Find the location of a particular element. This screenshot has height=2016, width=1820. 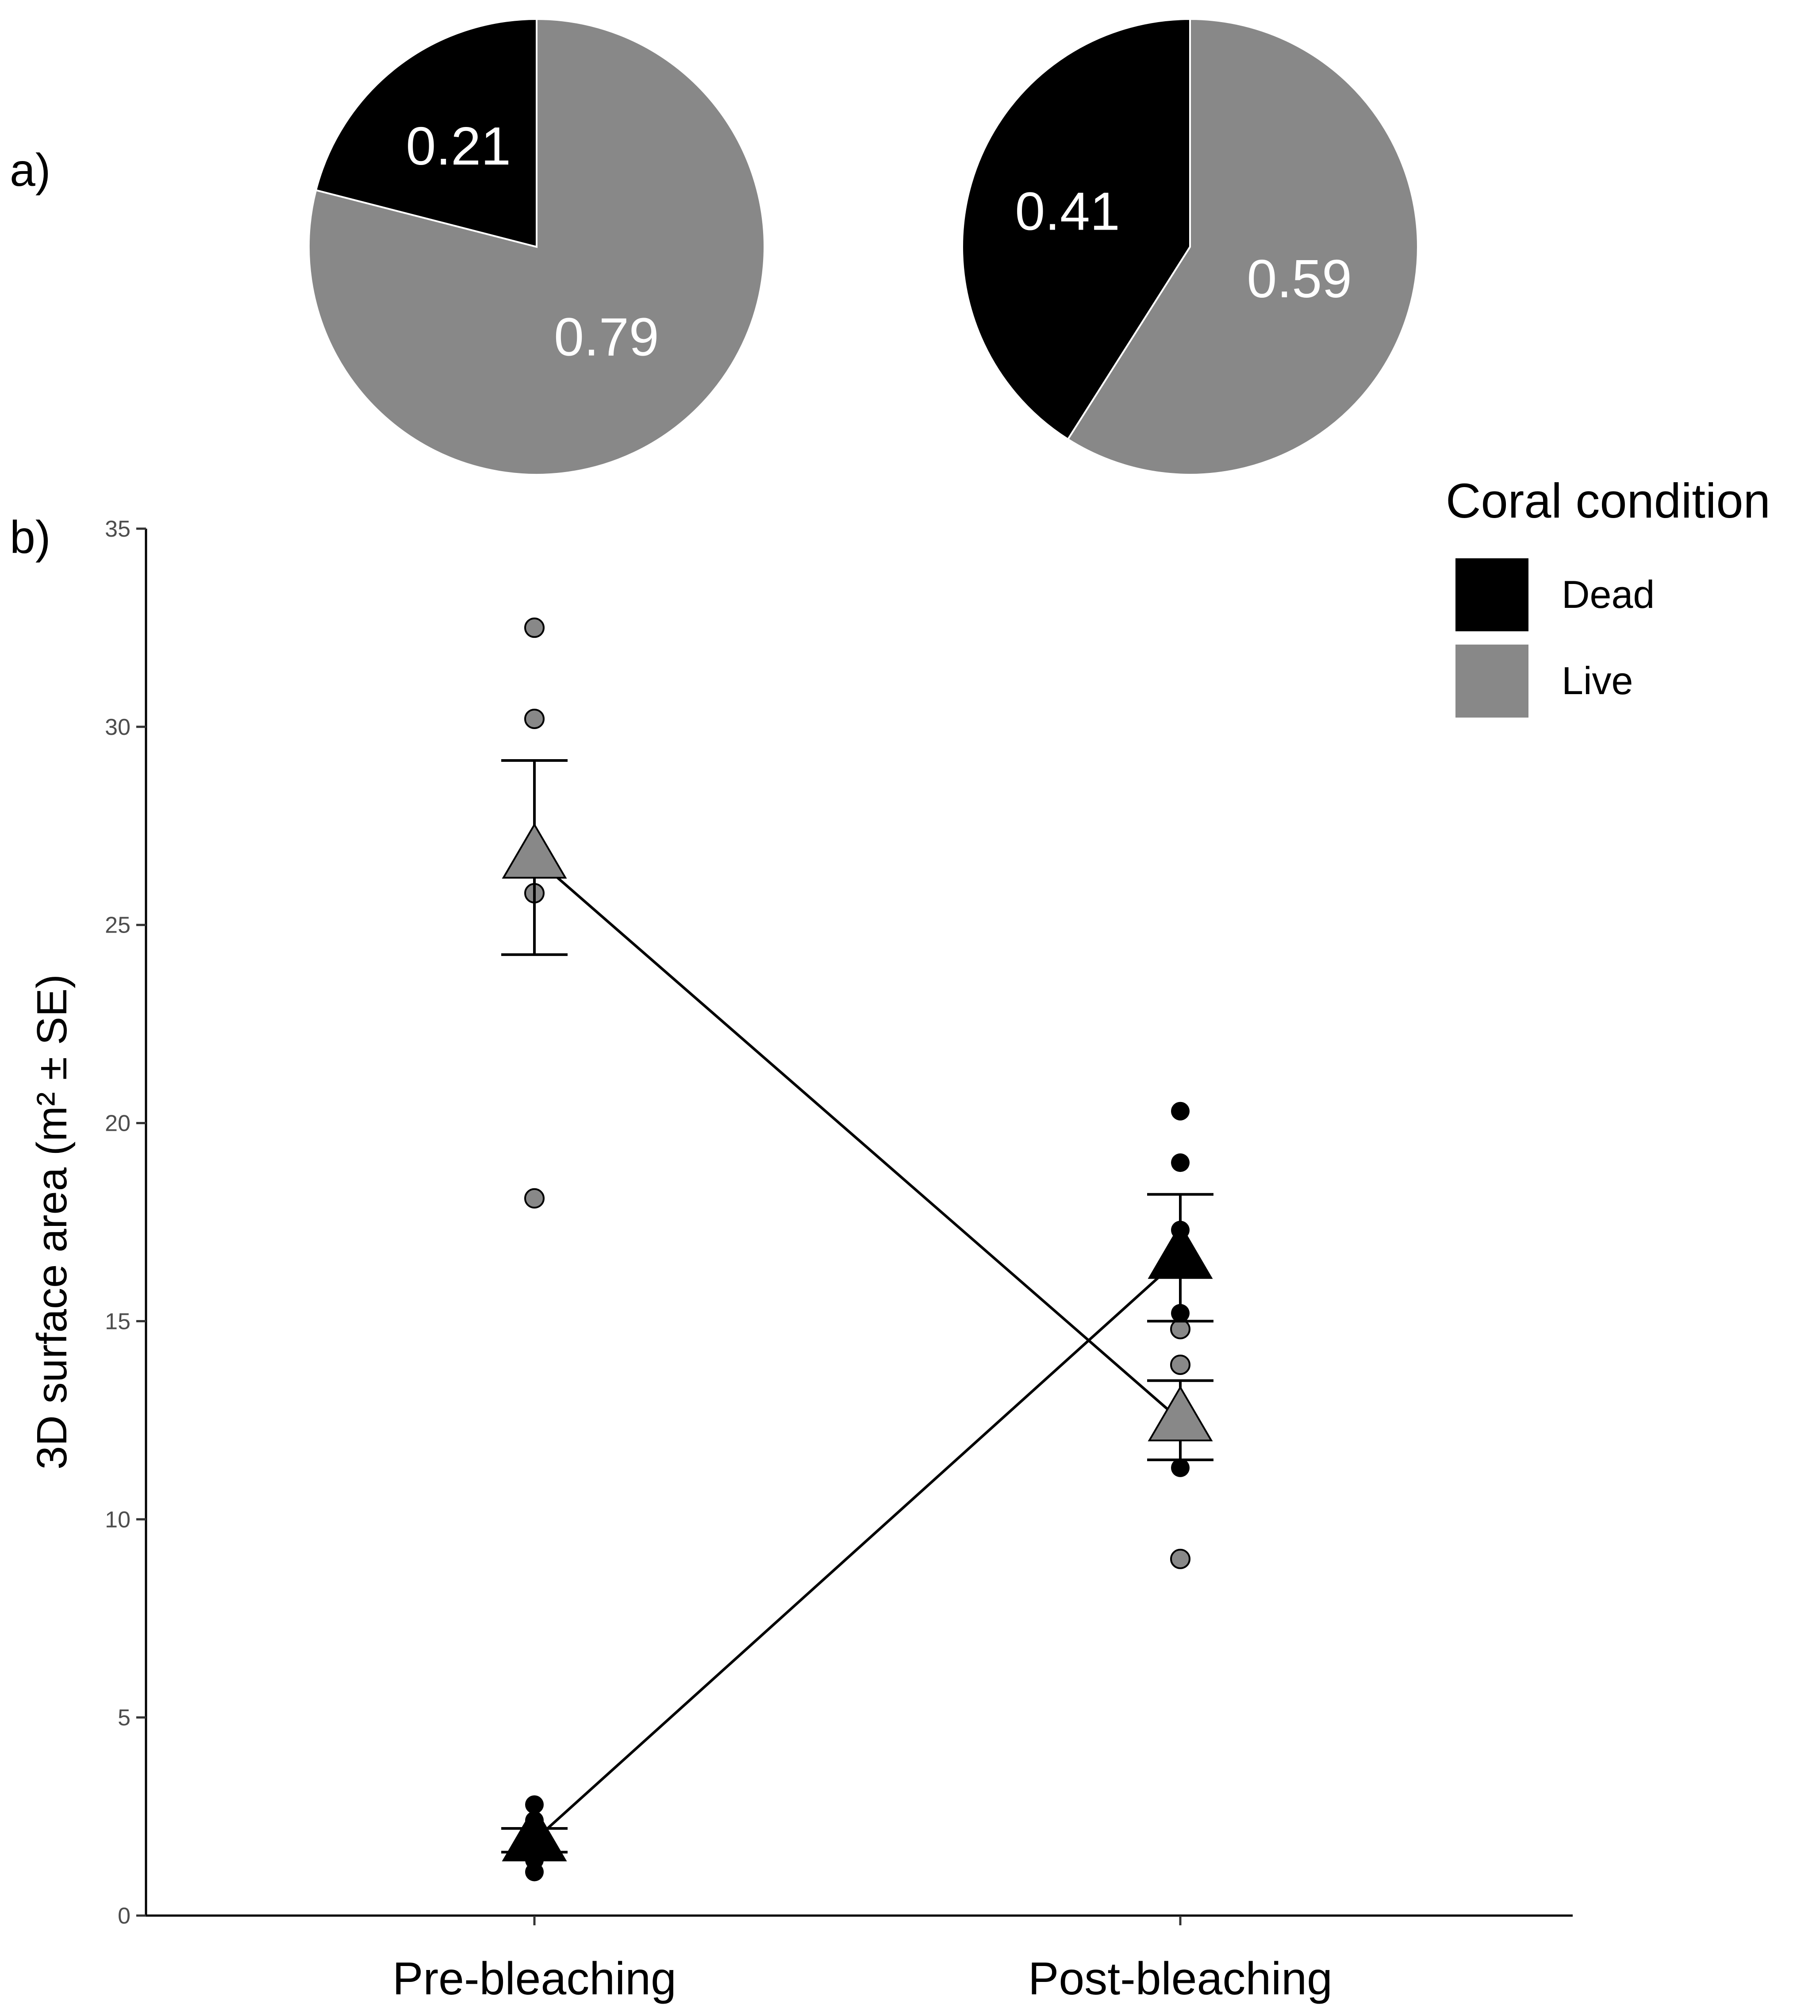

y-tick-label-10: 10 is located at coordinates (118, 1519).